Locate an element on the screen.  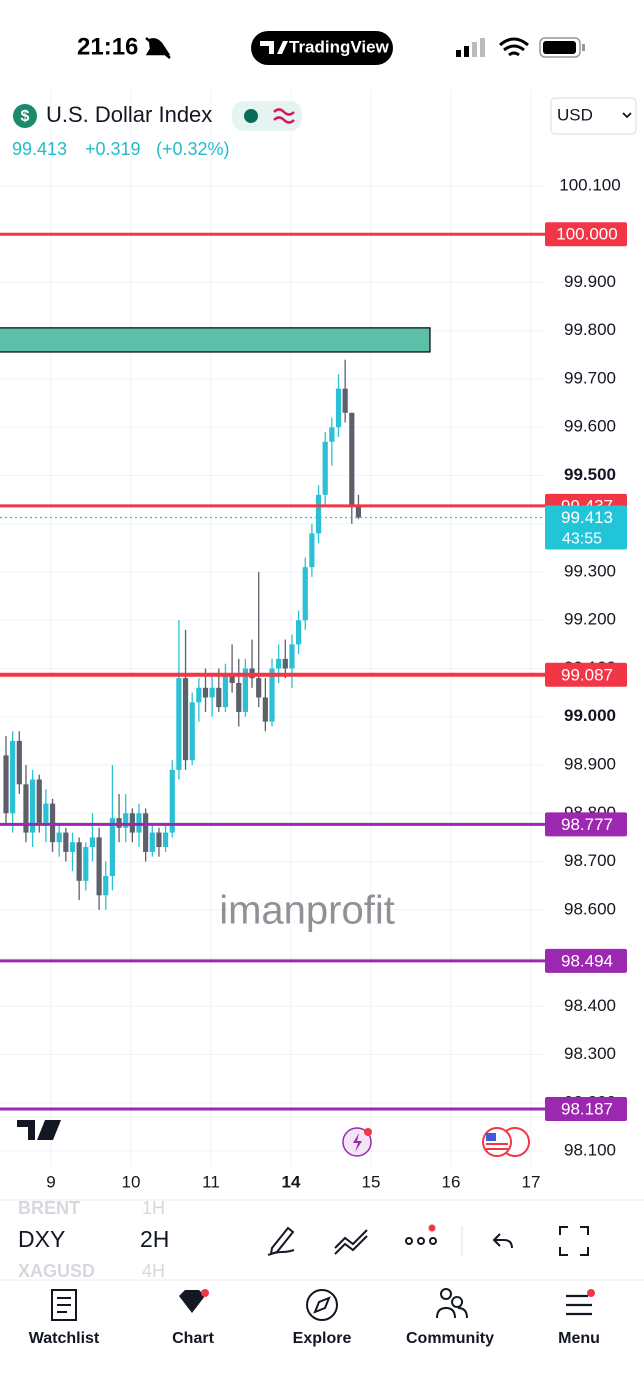
watchlist-icon is located at coordinates (64, 1305).